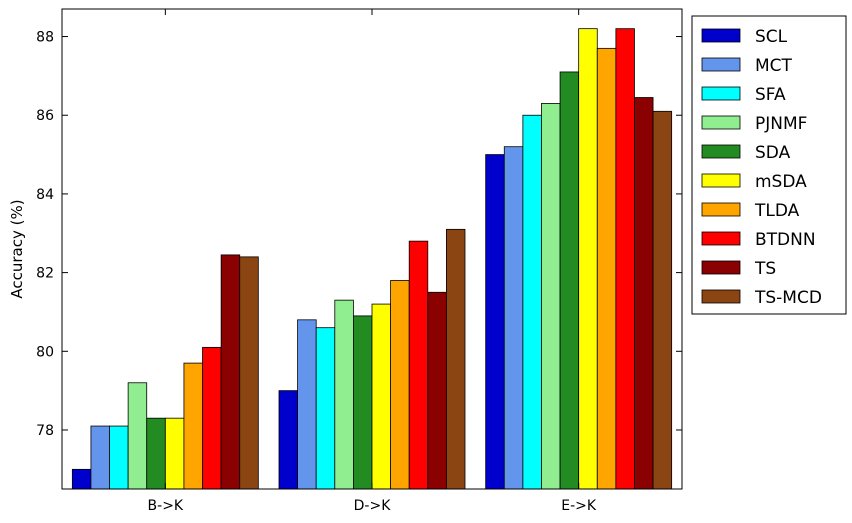  What do you see at coordinates (45, 352) in the screenshot?
I see `y-tick-label: 80` at bounding box center [45, 352].